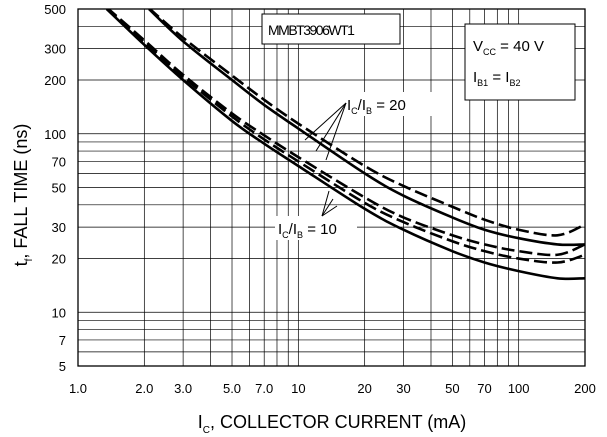 The image size is (607, 437). What do you see at coordinates (183, 388) in the screenshot?
I see `x-tick-label: 3.0` at bounding box center [183, 388].